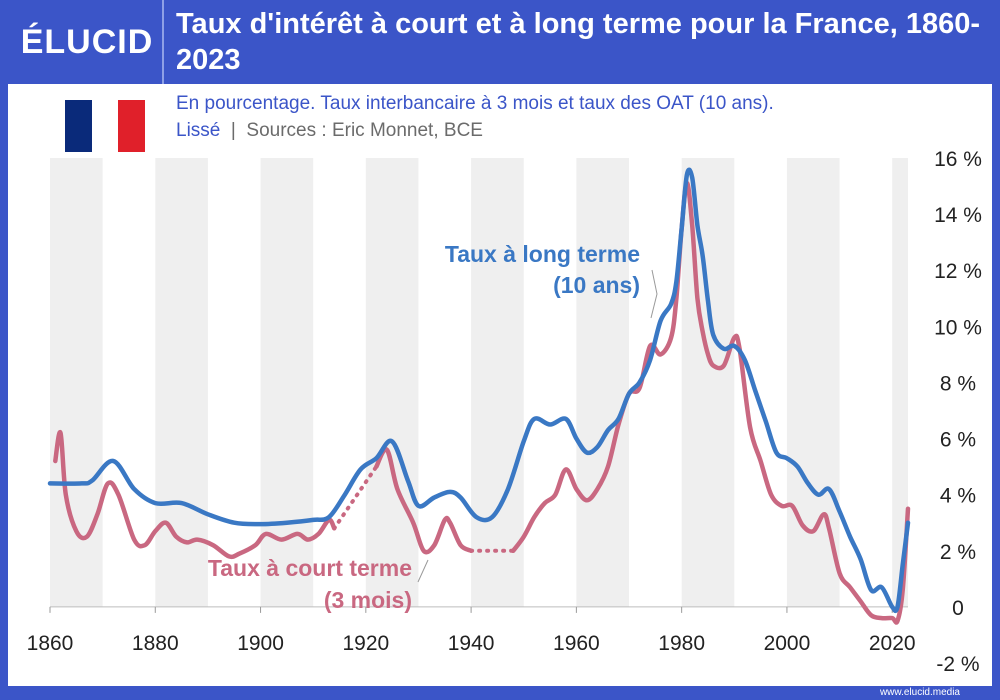 The height and width of the screenshot is (700, 1000). Describe the element at coordinates (957, 664) in the screenshot. I see `y-tick-label: -2 %` at that location.